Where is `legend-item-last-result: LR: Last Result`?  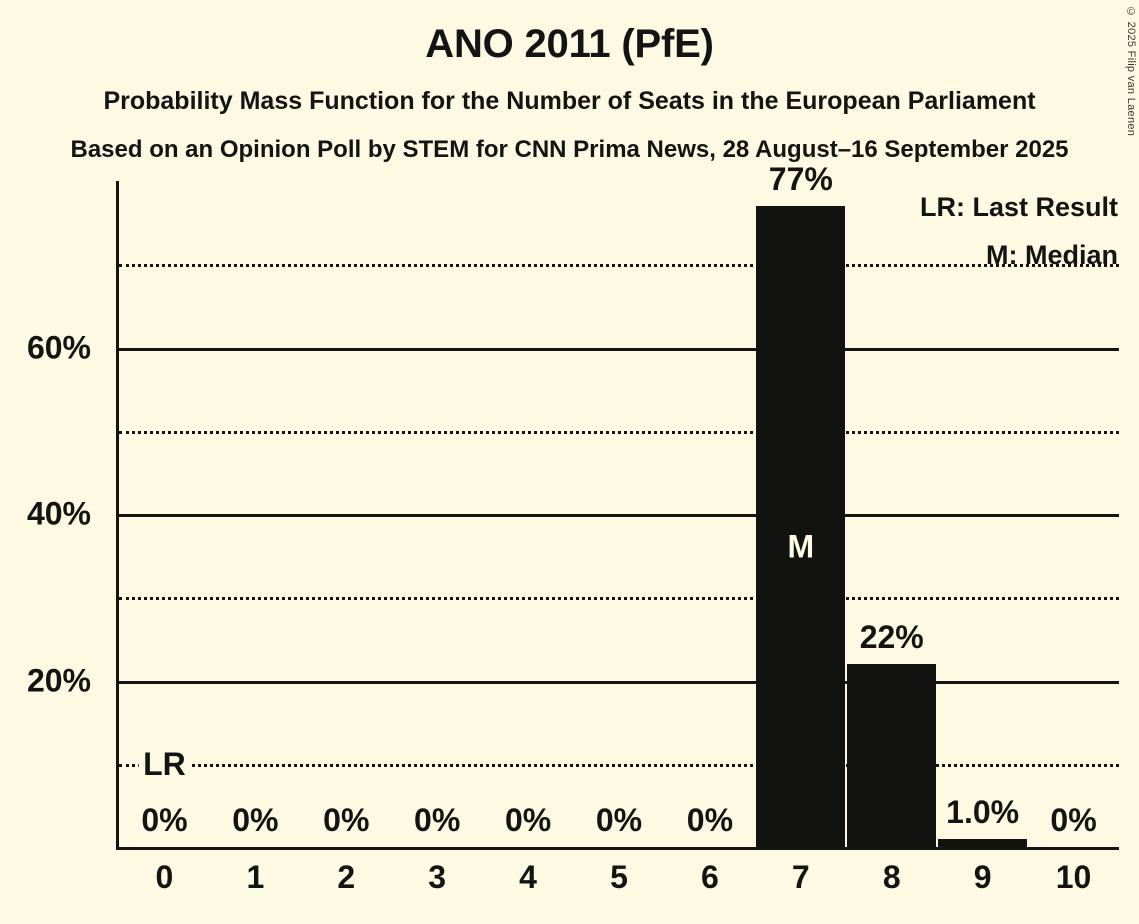
legend-item-last-result: LR: Last Result is located at coordinates (1018, 207).